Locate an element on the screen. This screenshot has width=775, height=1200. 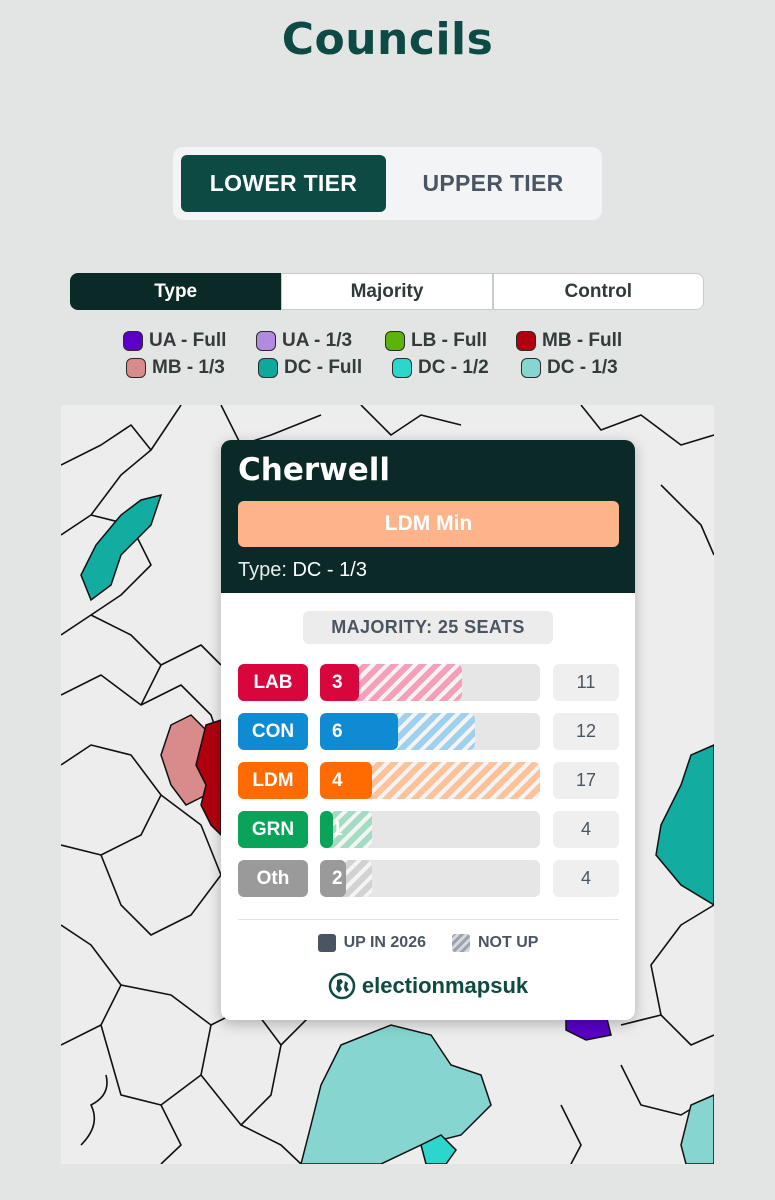
control-badge: LDM Min is located at coordinates (428, 524).